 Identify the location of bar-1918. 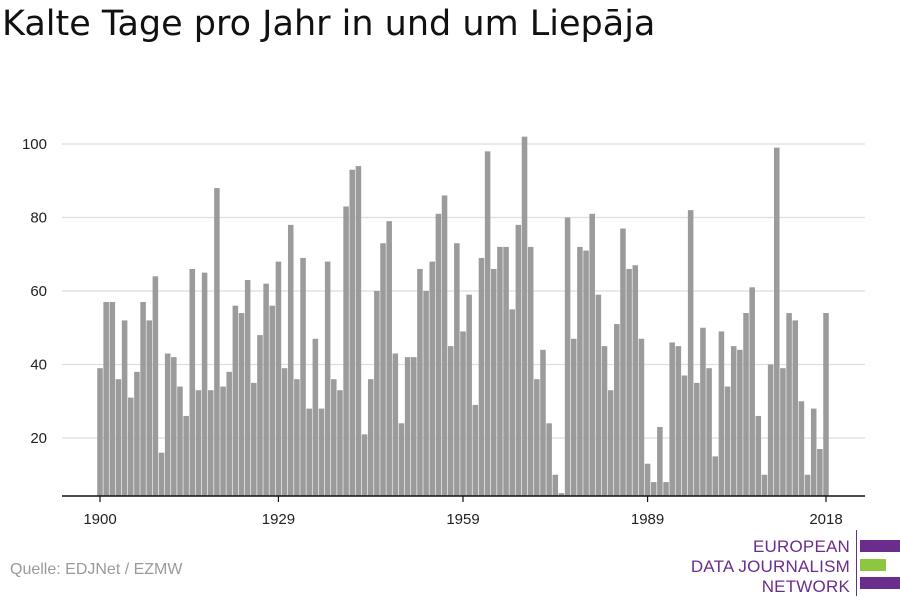
(210, 443).